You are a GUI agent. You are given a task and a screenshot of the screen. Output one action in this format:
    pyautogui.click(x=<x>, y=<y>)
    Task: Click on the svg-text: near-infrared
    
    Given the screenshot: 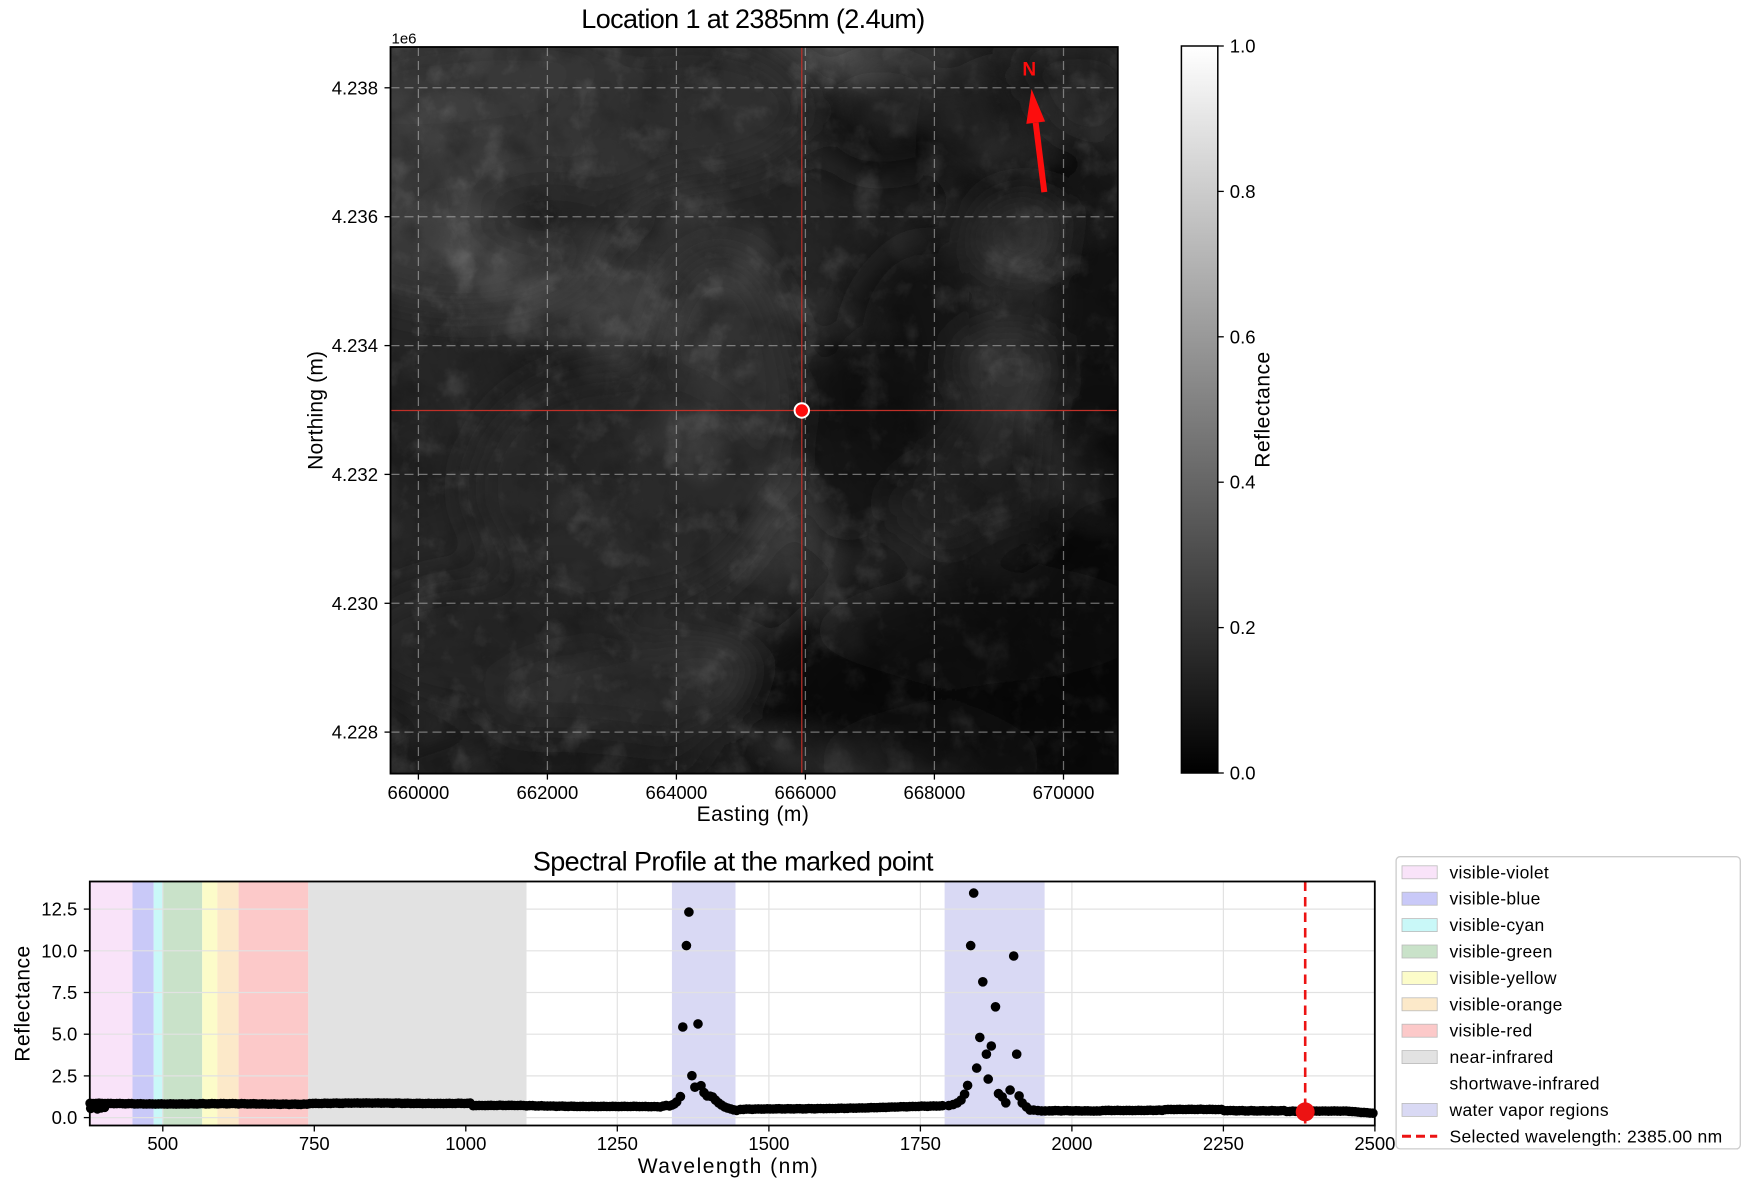 What is the action you would take?
    pyautogui.click(x=1502, y=1057)
    